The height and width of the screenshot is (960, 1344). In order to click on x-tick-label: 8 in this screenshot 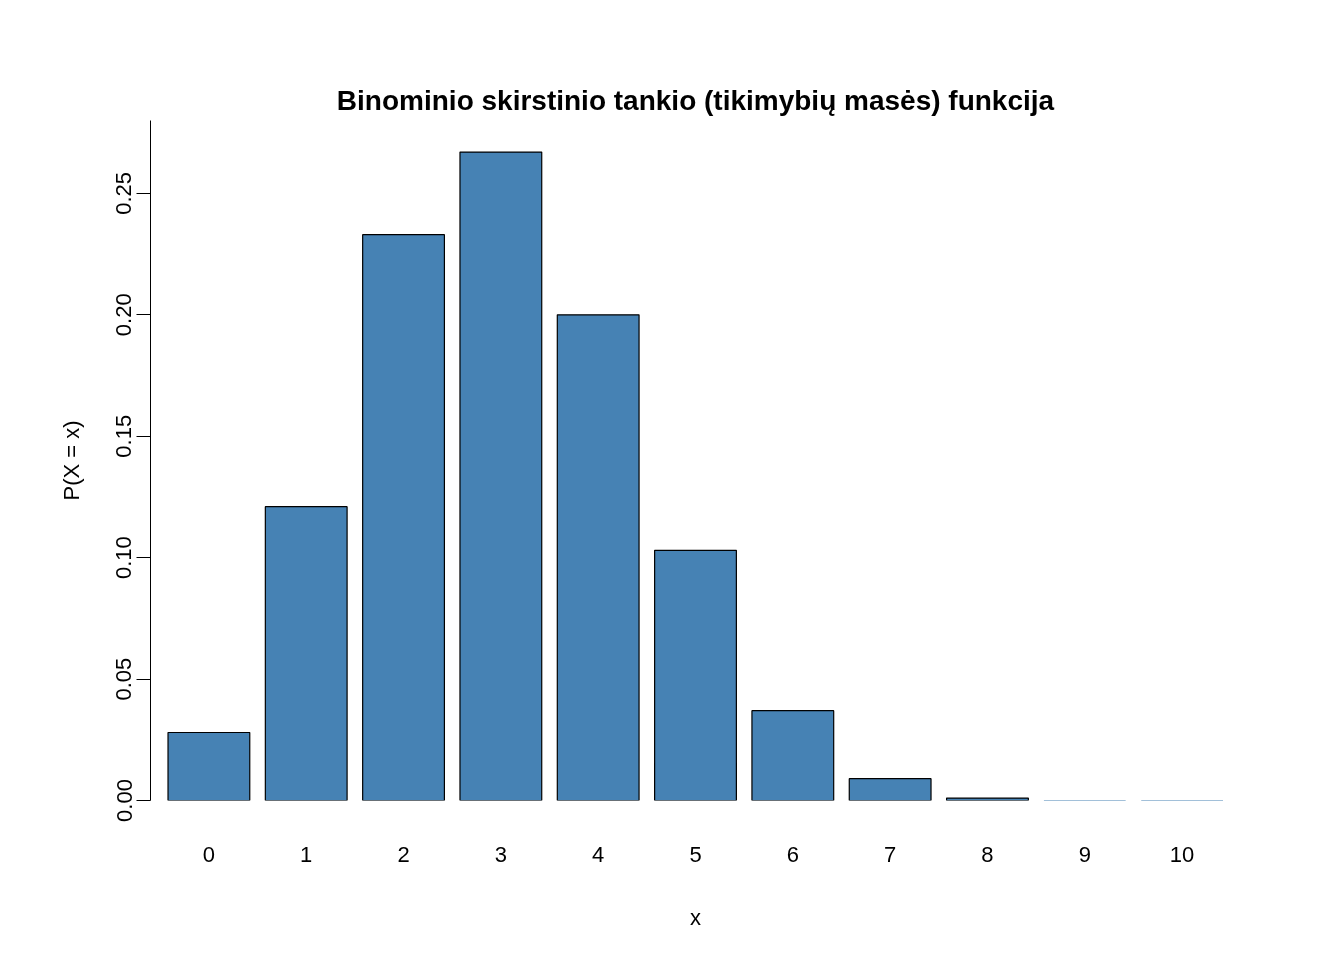, I will do `click(987, 854)`.